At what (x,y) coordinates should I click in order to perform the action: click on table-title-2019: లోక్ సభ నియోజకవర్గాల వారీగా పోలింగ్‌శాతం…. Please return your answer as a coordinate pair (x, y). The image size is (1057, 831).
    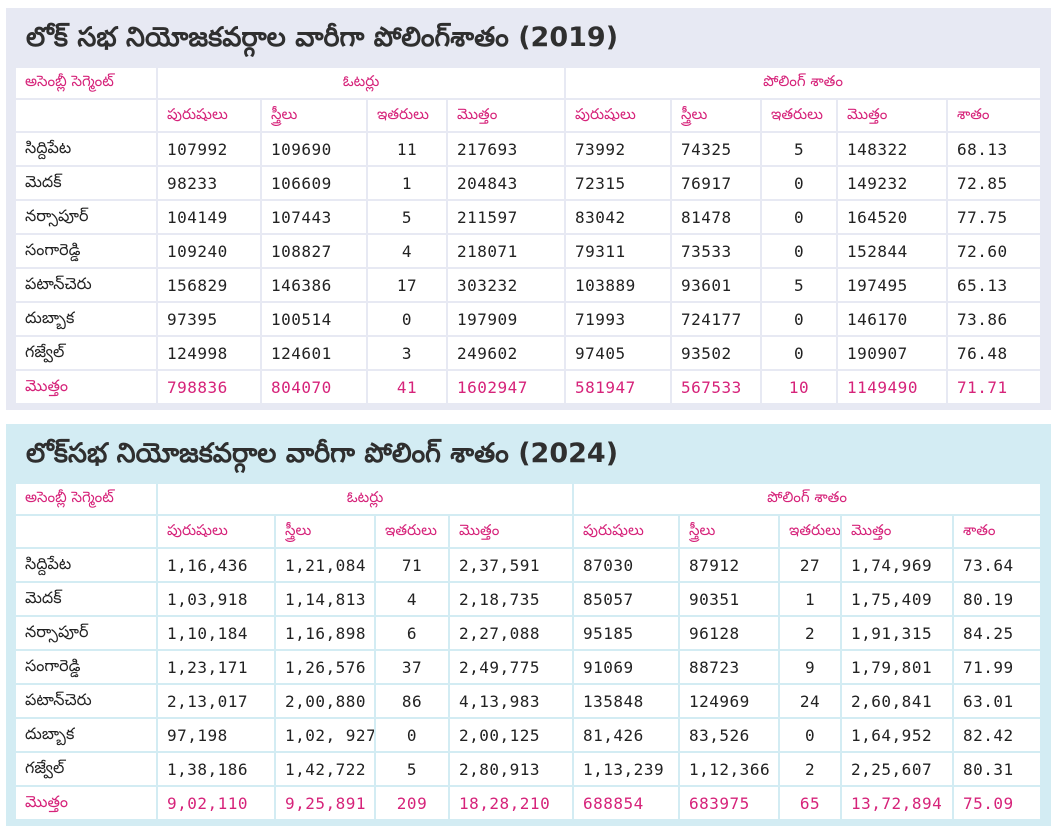
    Looking at the image, I should click on (322, 37).